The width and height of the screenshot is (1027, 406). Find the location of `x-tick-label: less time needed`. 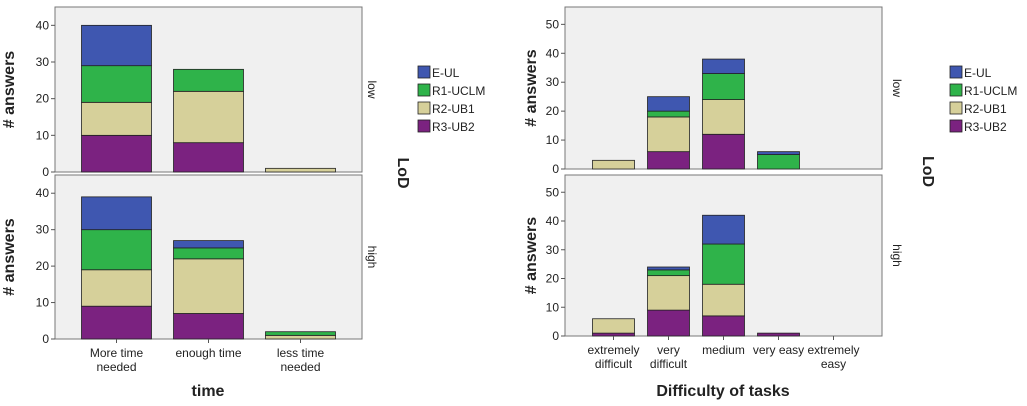

x-tick-label: less time needed is located at coordinates (301, 360).